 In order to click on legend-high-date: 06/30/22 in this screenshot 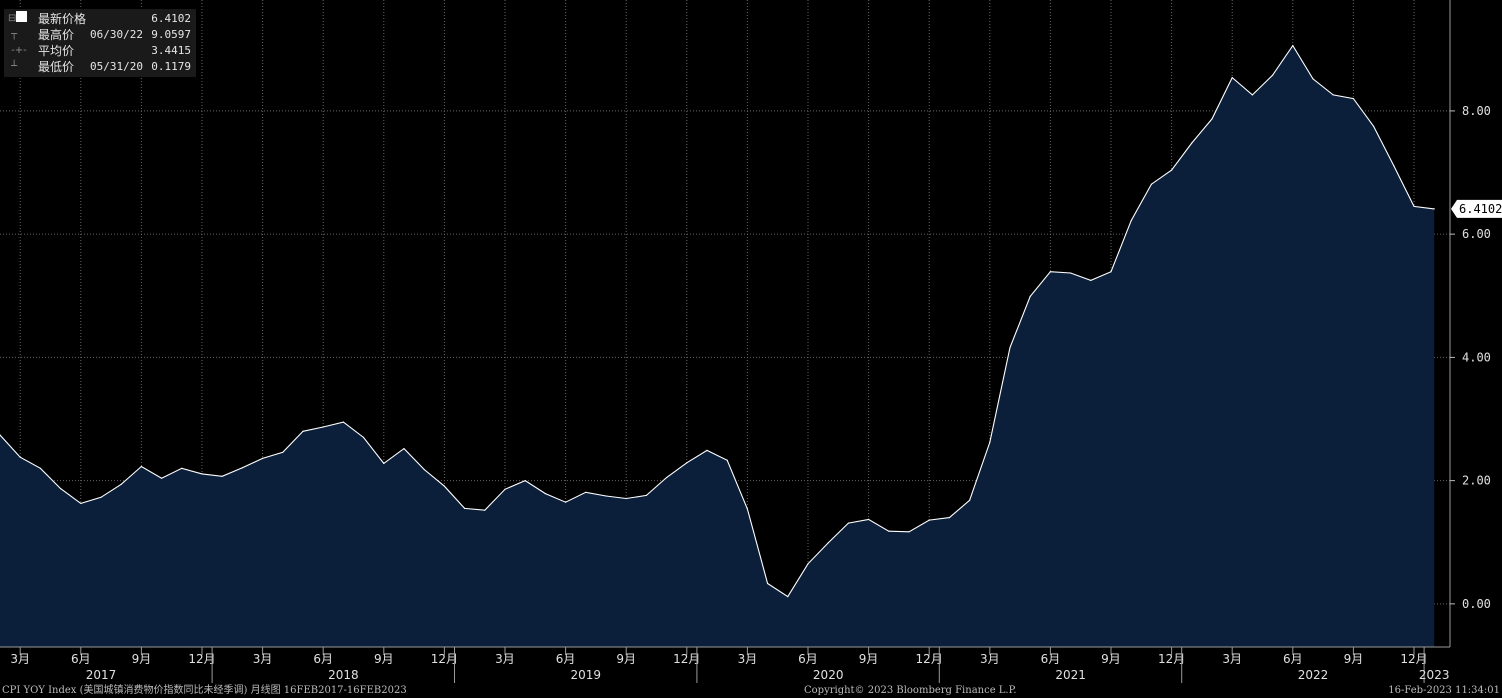, I will do `click(116, 34)`.